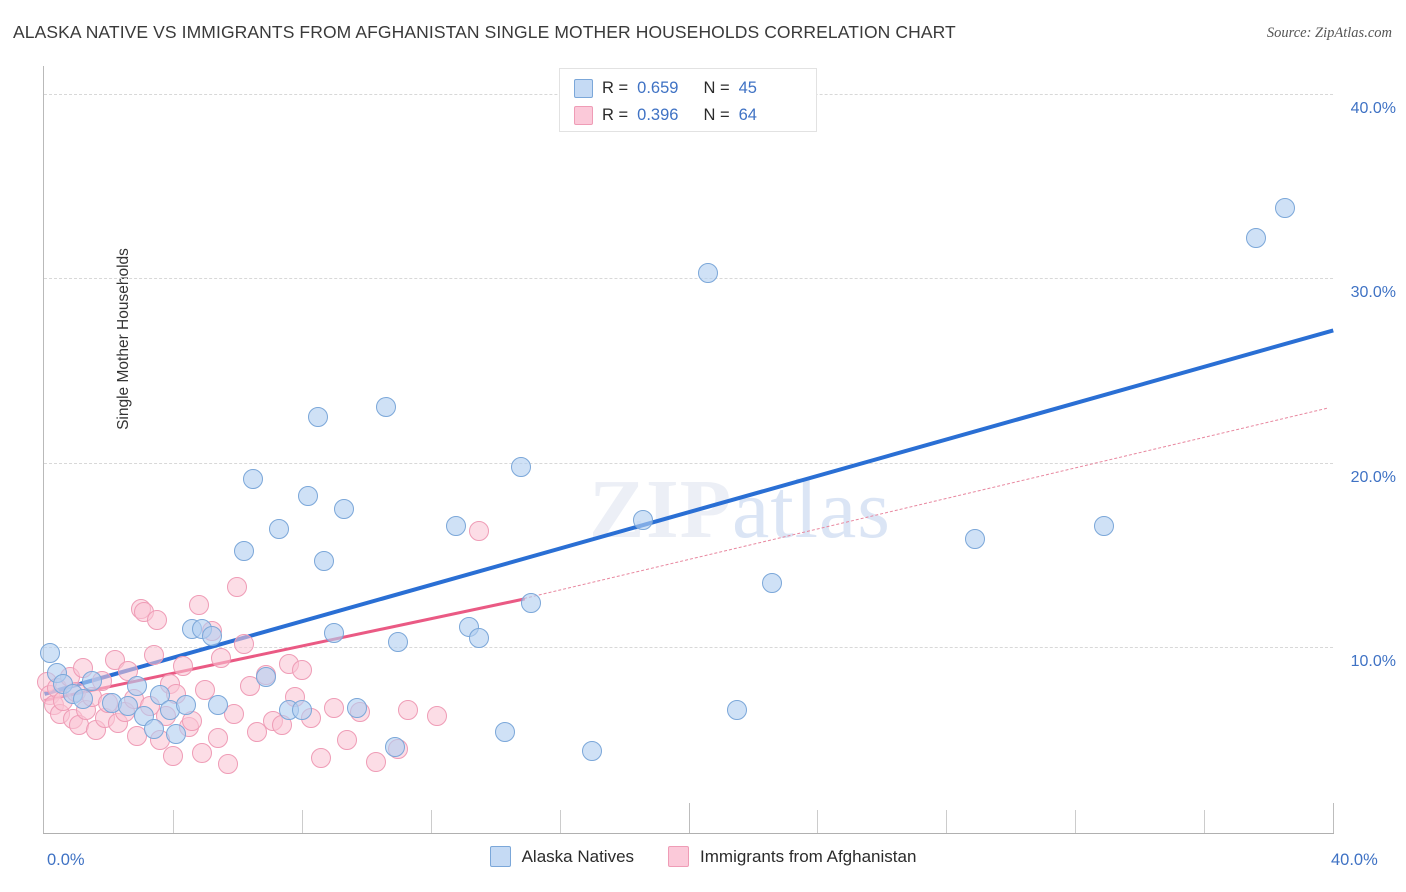  I want to click on legend-item-immigrants-afghanistan: Immigrants from Afghanistan, so click(792, 856).